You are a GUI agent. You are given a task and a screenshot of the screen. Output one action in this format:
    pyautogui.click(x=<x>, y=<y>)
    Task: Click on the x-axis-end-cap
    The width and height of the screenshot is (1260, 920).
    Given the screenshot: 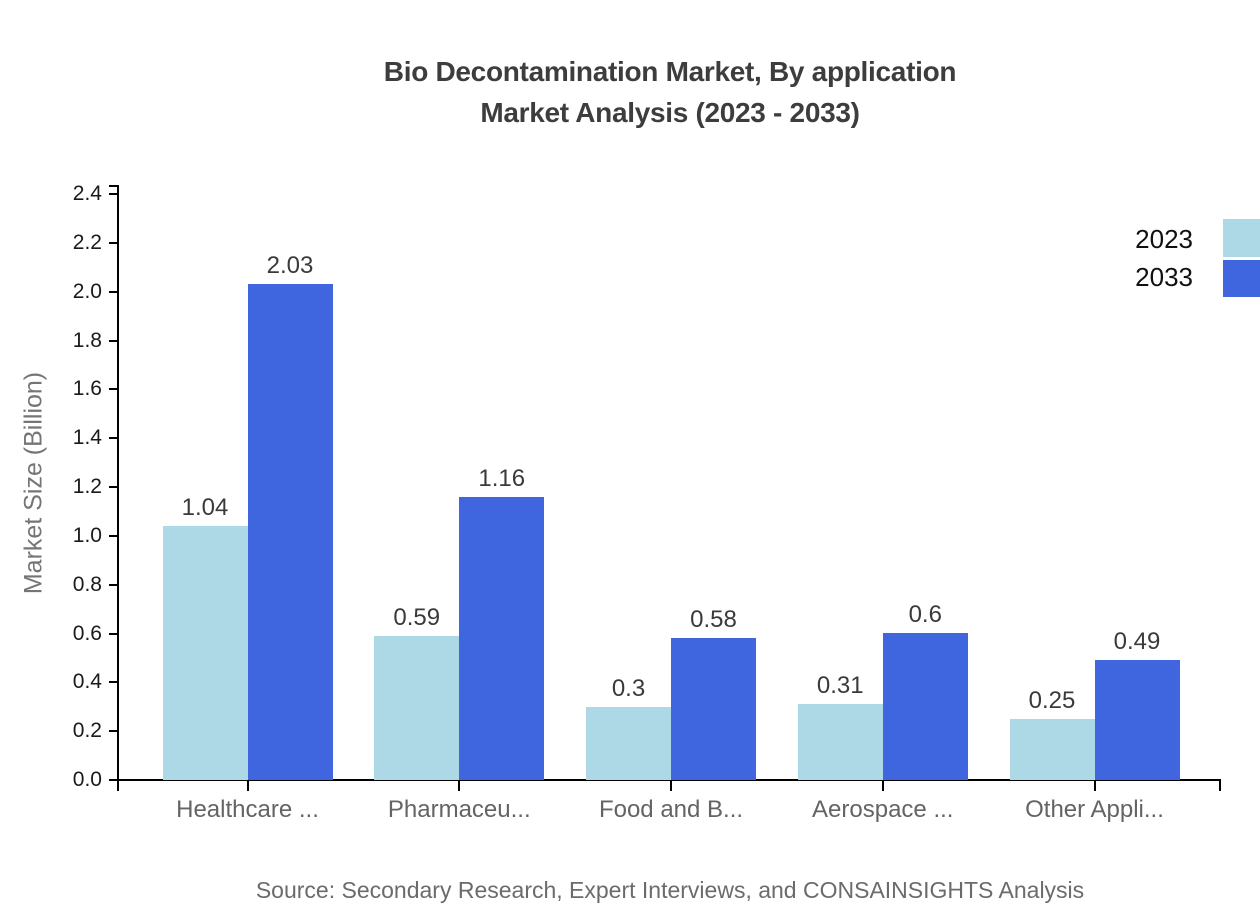 What is the action you would take?
    pyautogui.click(x=1220, y=785)
    